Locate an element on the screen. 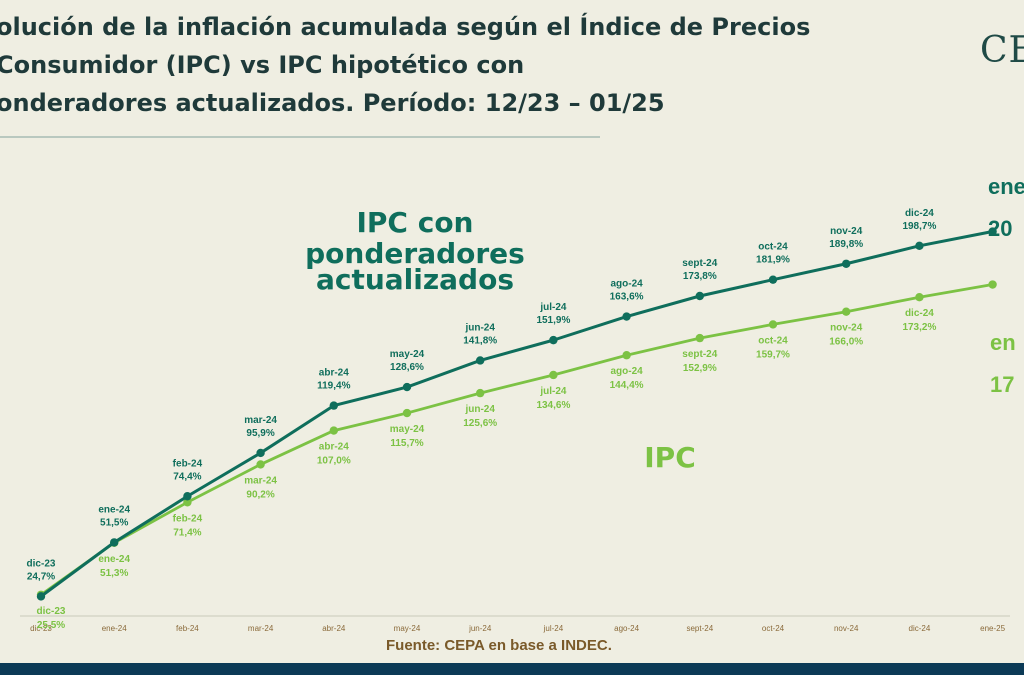 Image resolution: width=1024 pixels, height=675 pixels. data-label-value: 141,8% is located at coordinates (480, 340).